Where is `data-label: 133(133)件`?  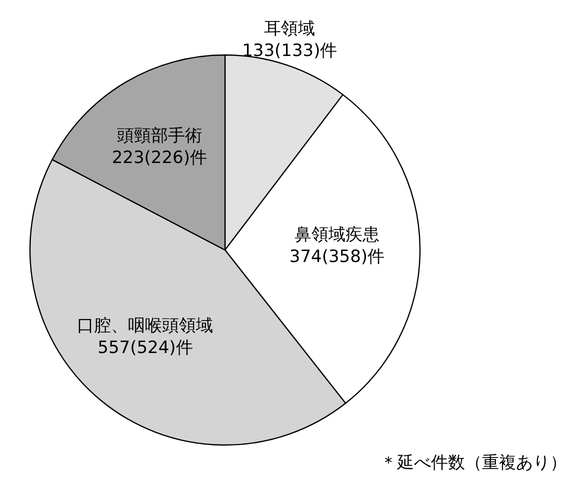
data-label: 133(133)件 is located at coordinates (290, 51).